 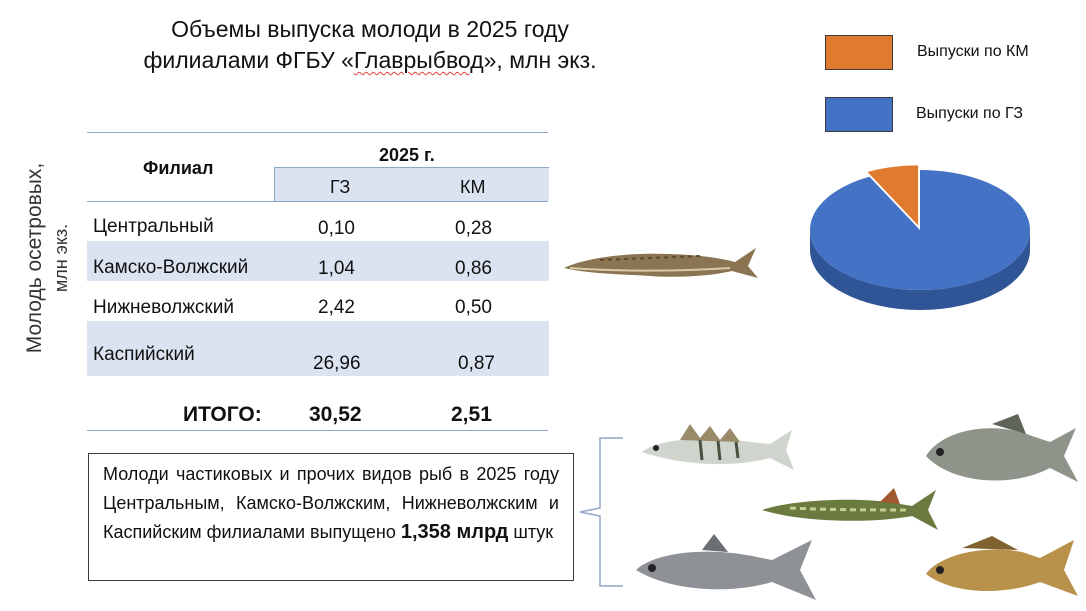 What do you see at coordinates (970, 113) in the screenshot?
I see `legend-label-gz: Выпуски по ГЗ` at bounding box center [970, 113].